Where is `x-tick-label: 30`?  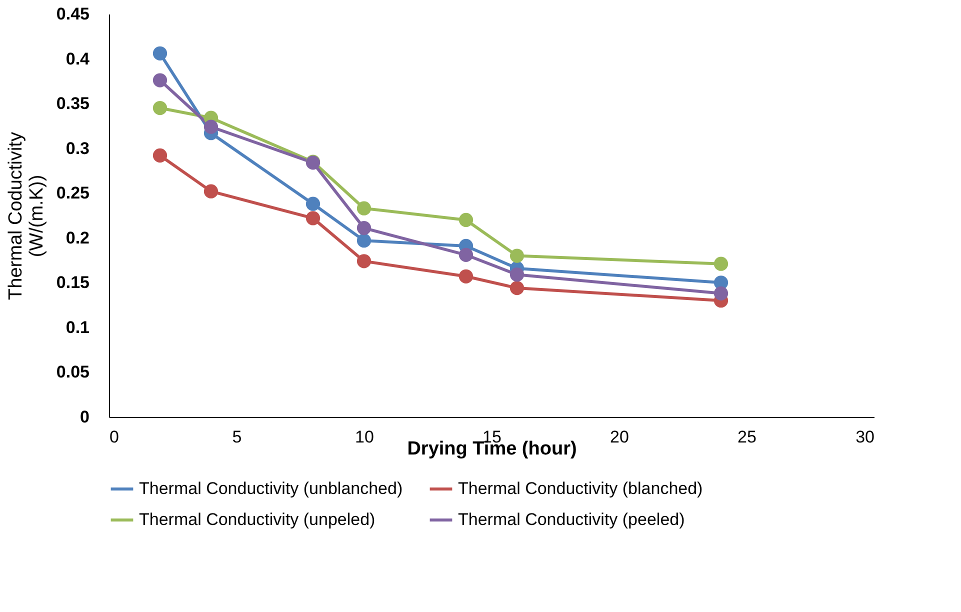 x-tick-label: 30 is located at coordinates (865, 437).